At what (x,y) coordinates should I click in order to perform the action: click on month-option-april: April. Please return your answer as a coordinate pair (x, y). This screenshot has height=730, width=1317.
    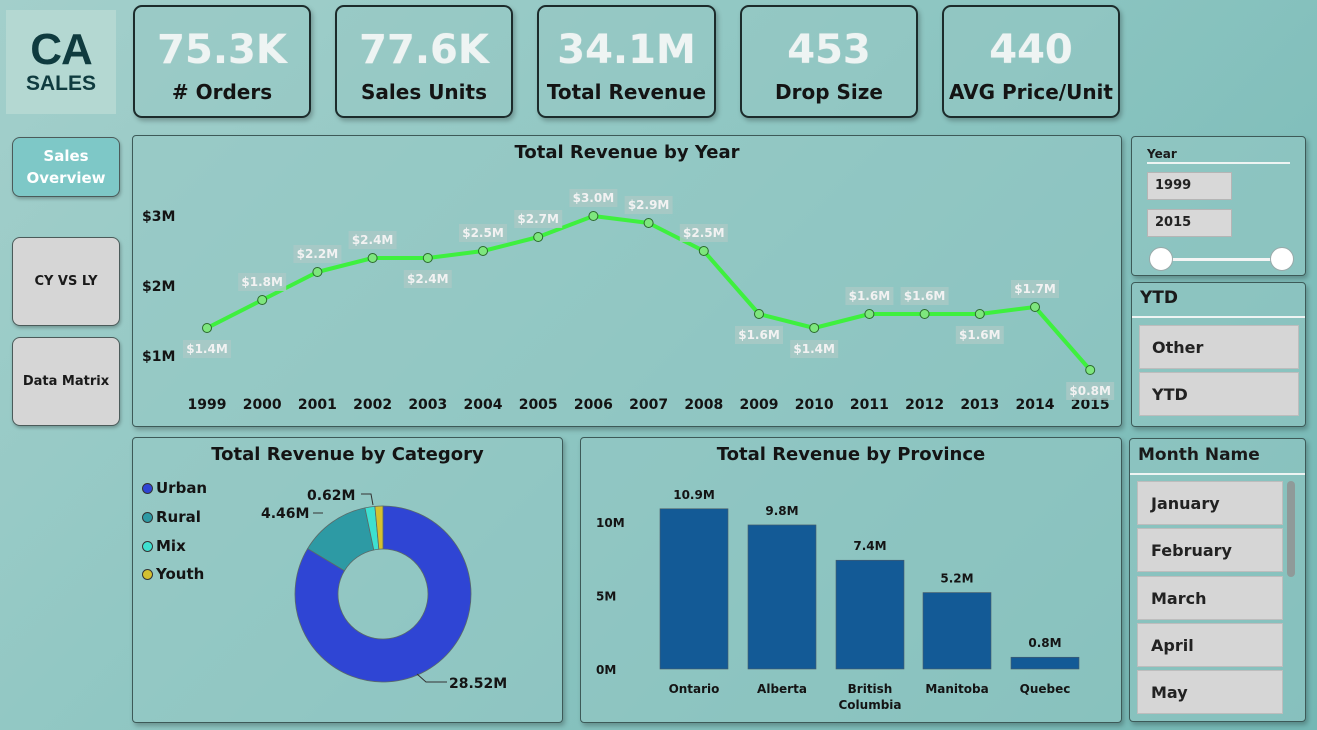
    Looking at the image, I should click on (1210, 645).